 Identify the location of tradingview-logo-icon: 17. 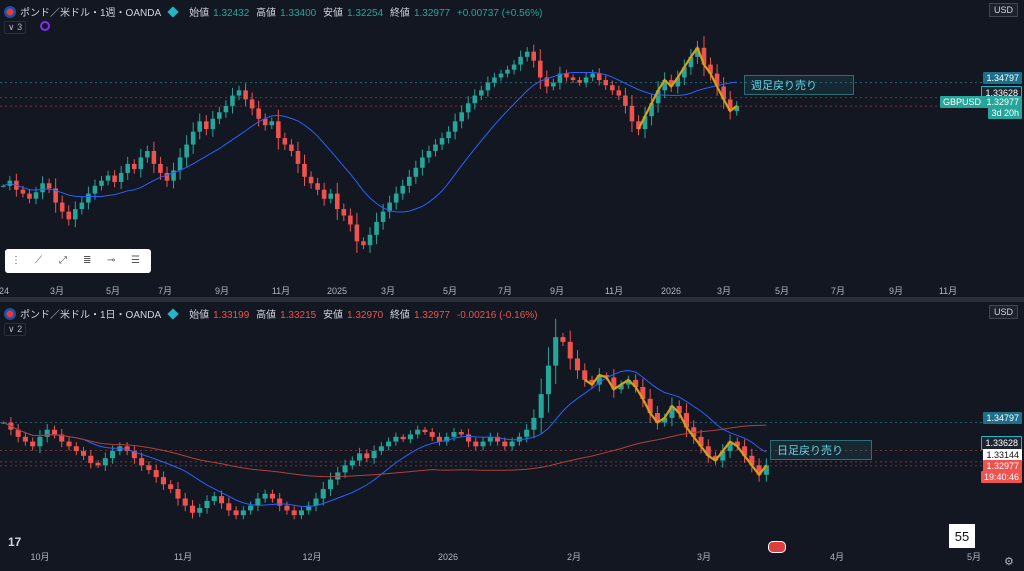
(15, 542).